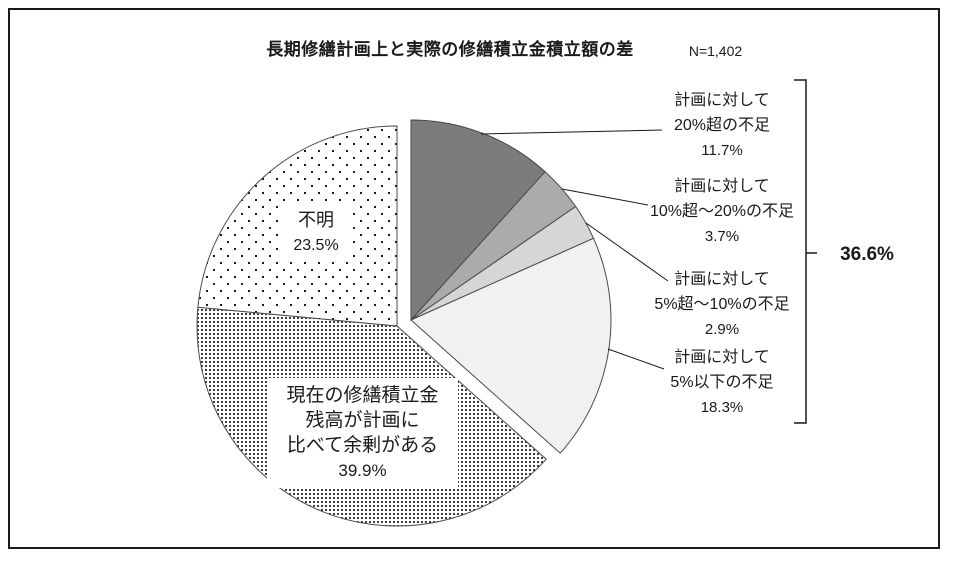 This screenshot has width=953, height=563. What do you see at coordinates (316, 245) in the screenshot?
I see `label-unknown-value: 23.5%` at bounding box center [316, 245].